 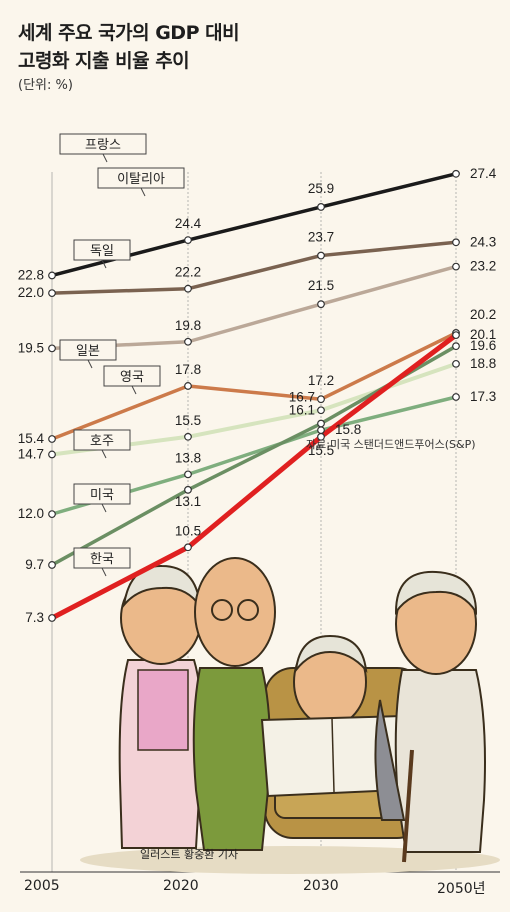 What do you see at coordinates (321, 886) in the screenshot?
I see `x-tick-2030: 2030` at bounding box center [321, 886].